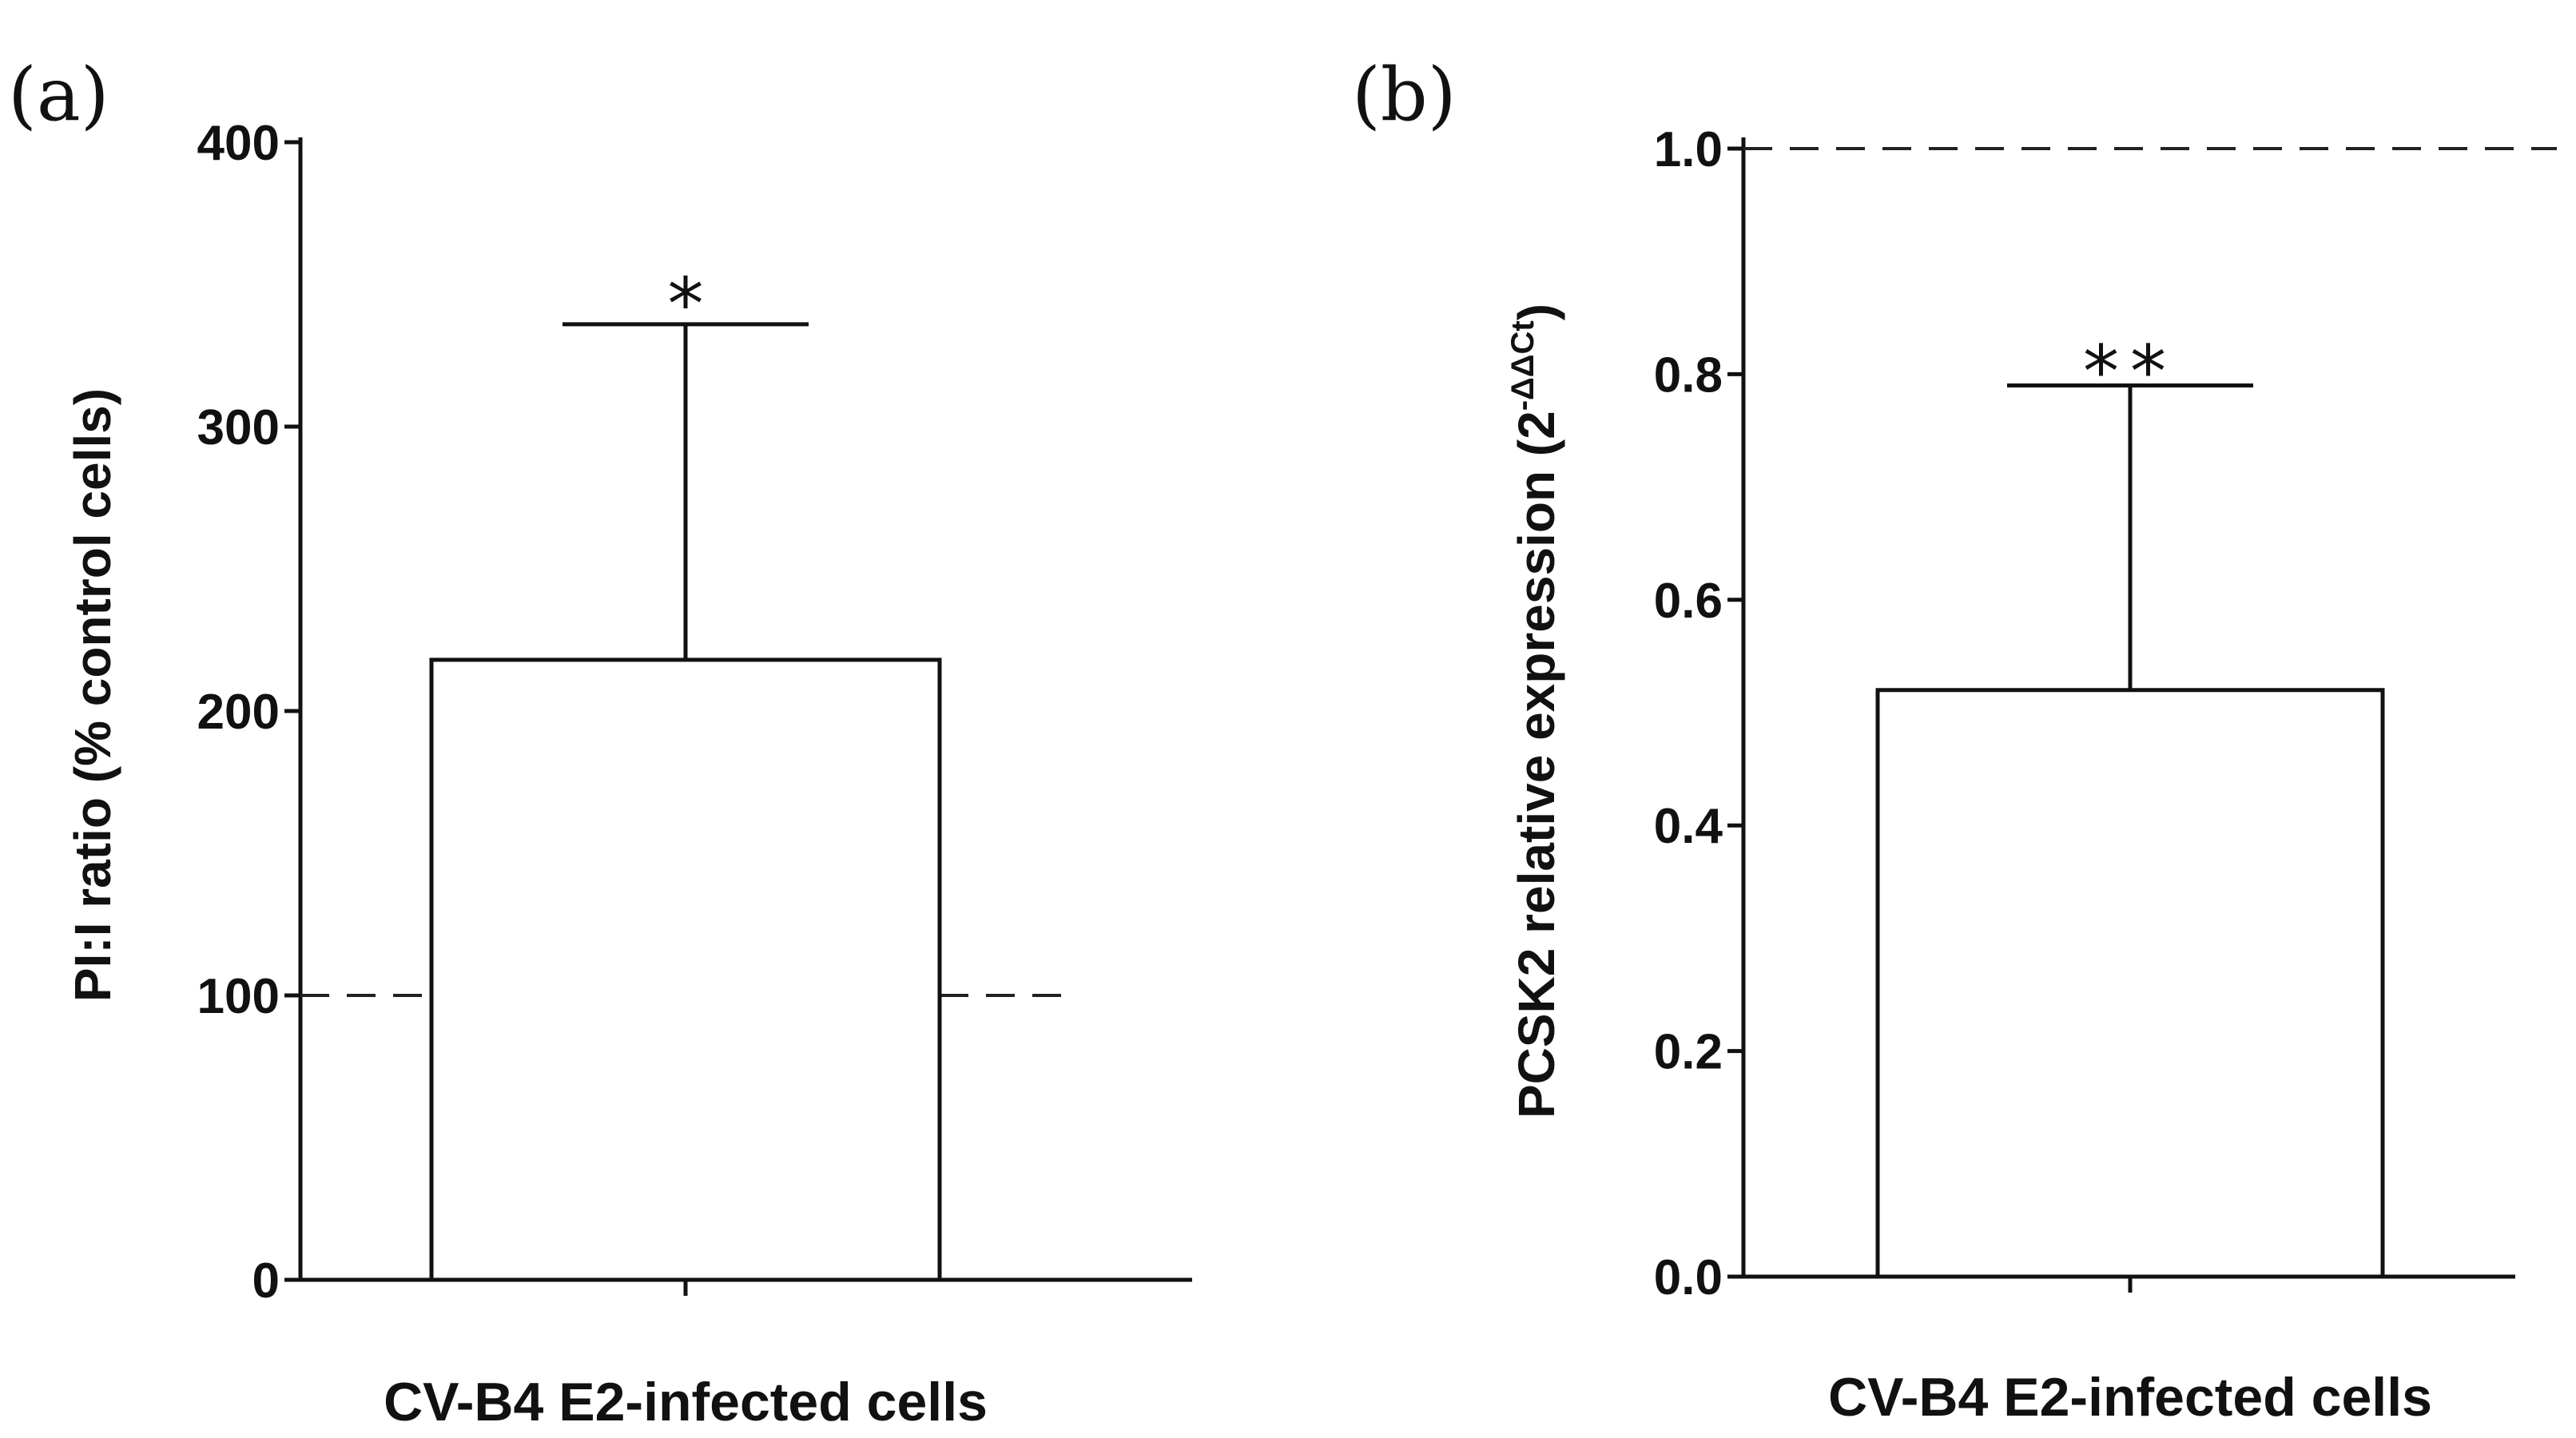  What do you see at coordinates (1688, 826) in the screenshot?
I see `panel-b-y-tick-label: 0.4` at bounding box center [1688, 826].